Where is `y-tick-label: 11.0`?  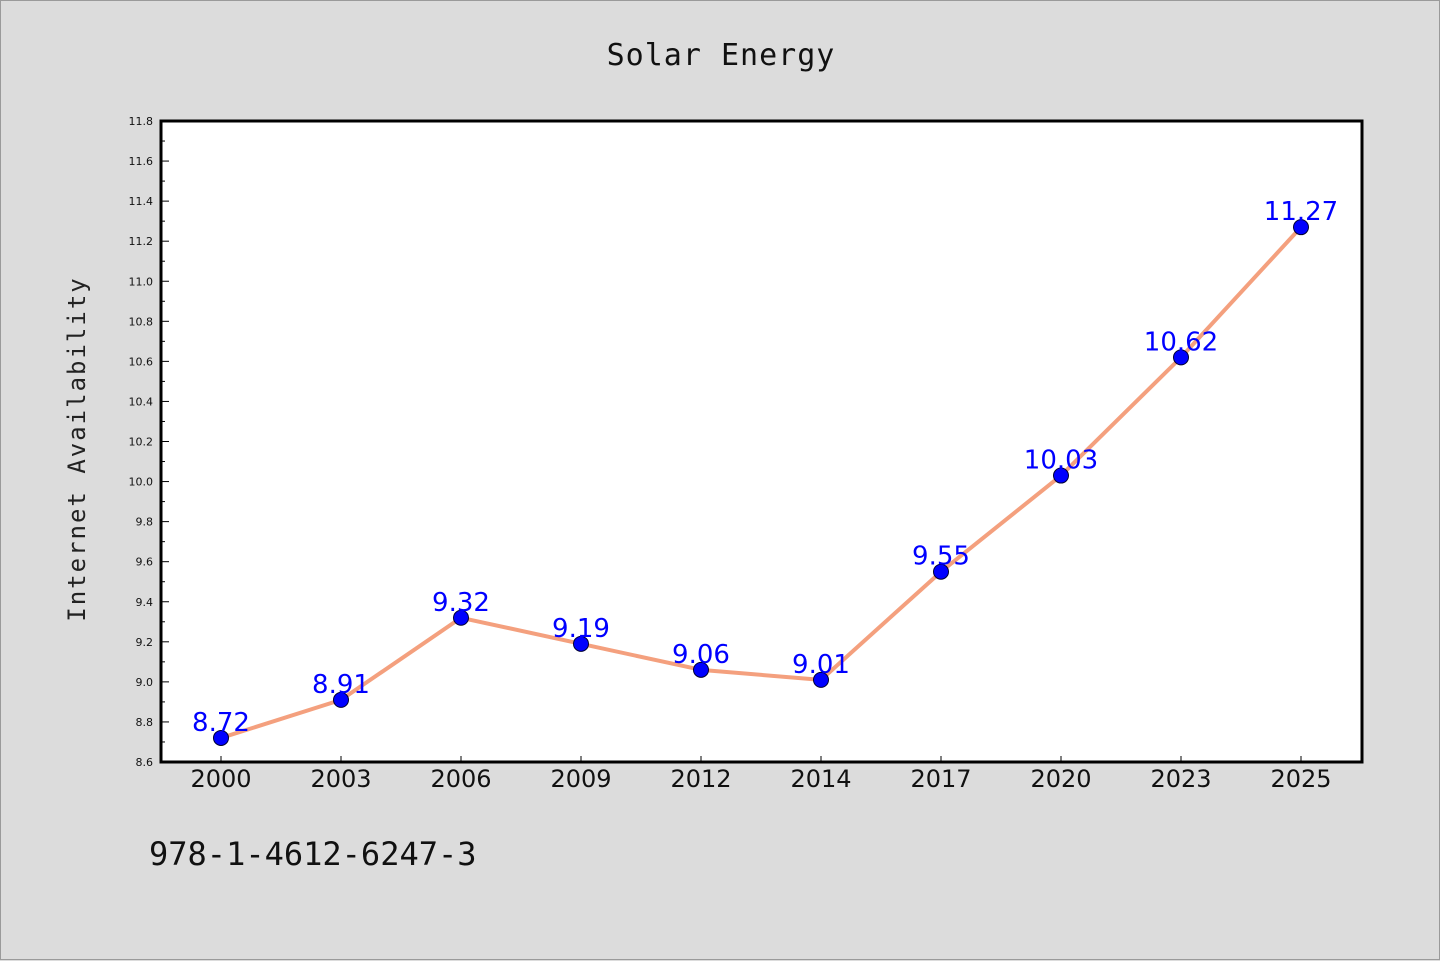 y-tick-label: 11.0 is located at coordinates (141, 281).